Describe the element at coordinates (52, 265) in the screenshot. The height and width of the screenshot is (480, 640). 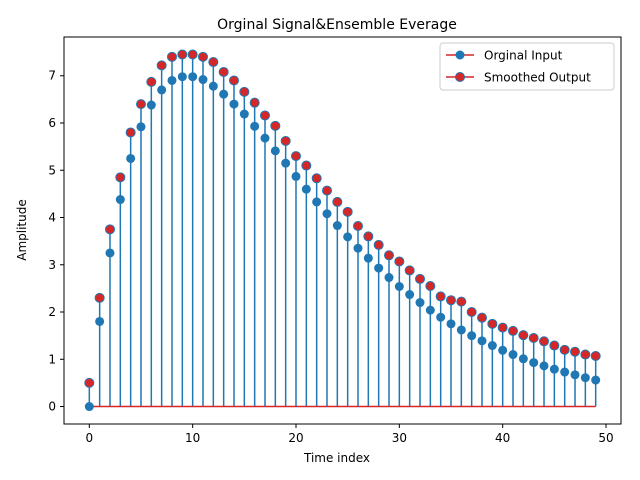
I see `y-tick-label: 3` at that location.